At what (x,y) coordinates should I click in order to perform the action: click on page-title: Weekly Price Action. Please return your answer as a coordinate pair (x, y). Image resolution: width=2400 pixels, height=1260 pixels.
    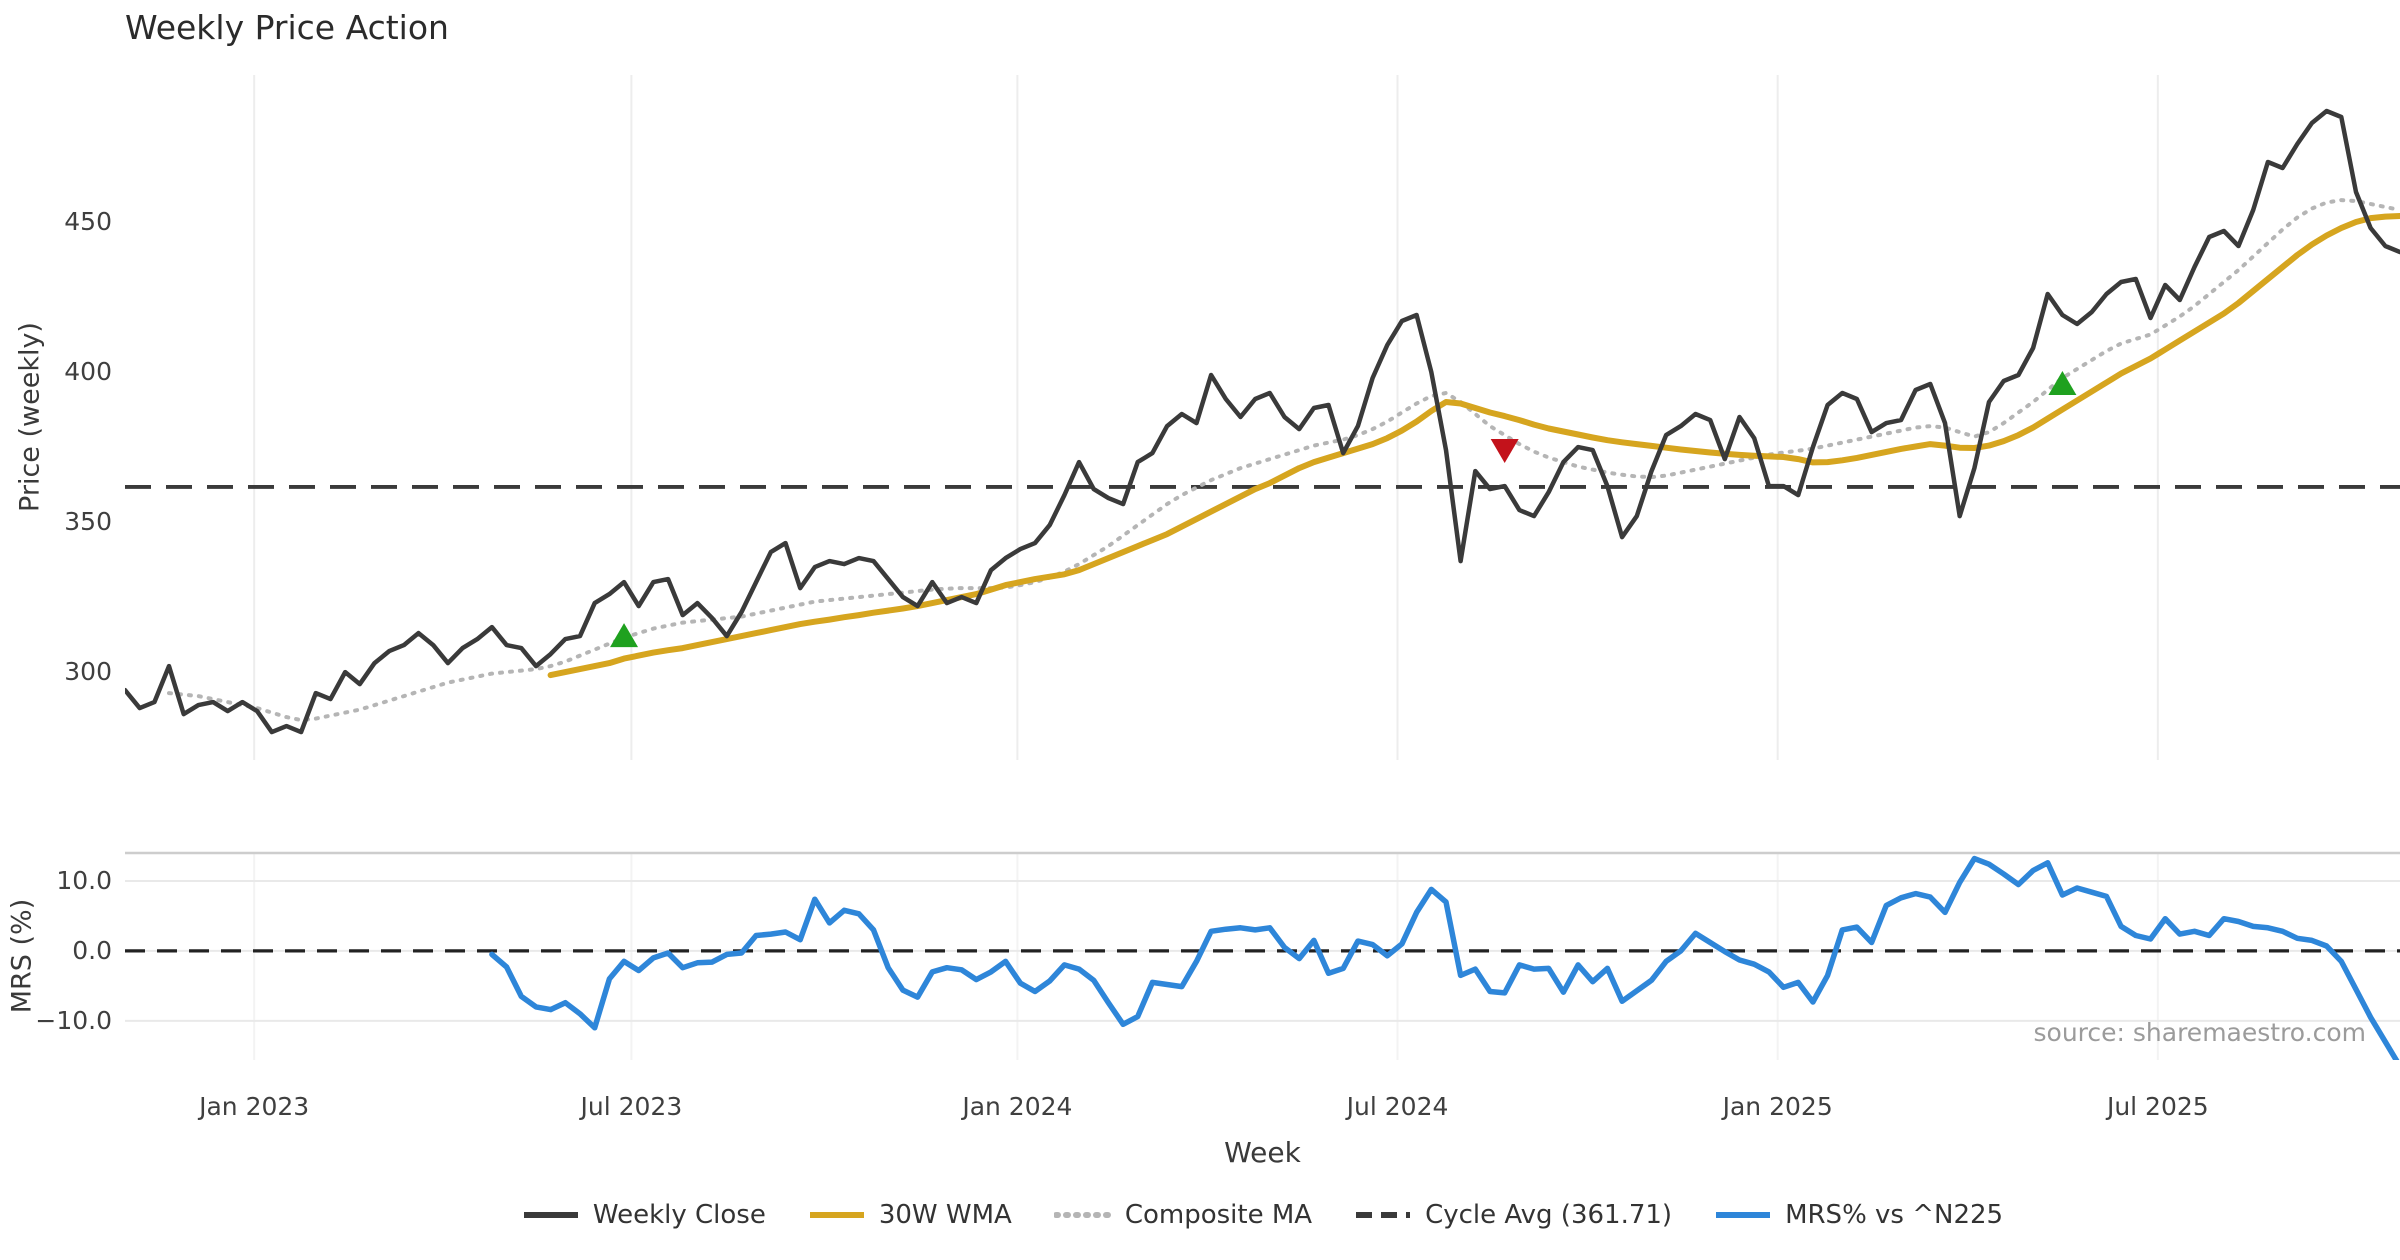
    Looking at the image, I should click on (287, 27).